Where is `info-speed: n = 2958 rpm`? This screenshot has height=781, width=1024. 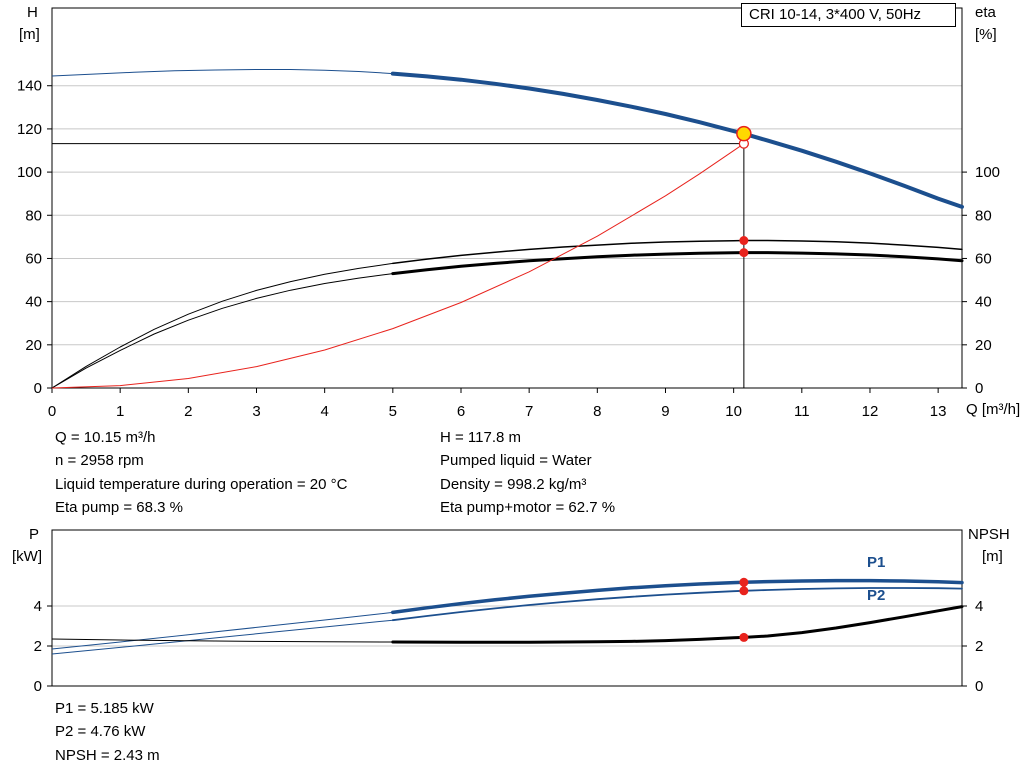 info-speed: n = 2958 rpm is located at coordinates (99, 461).